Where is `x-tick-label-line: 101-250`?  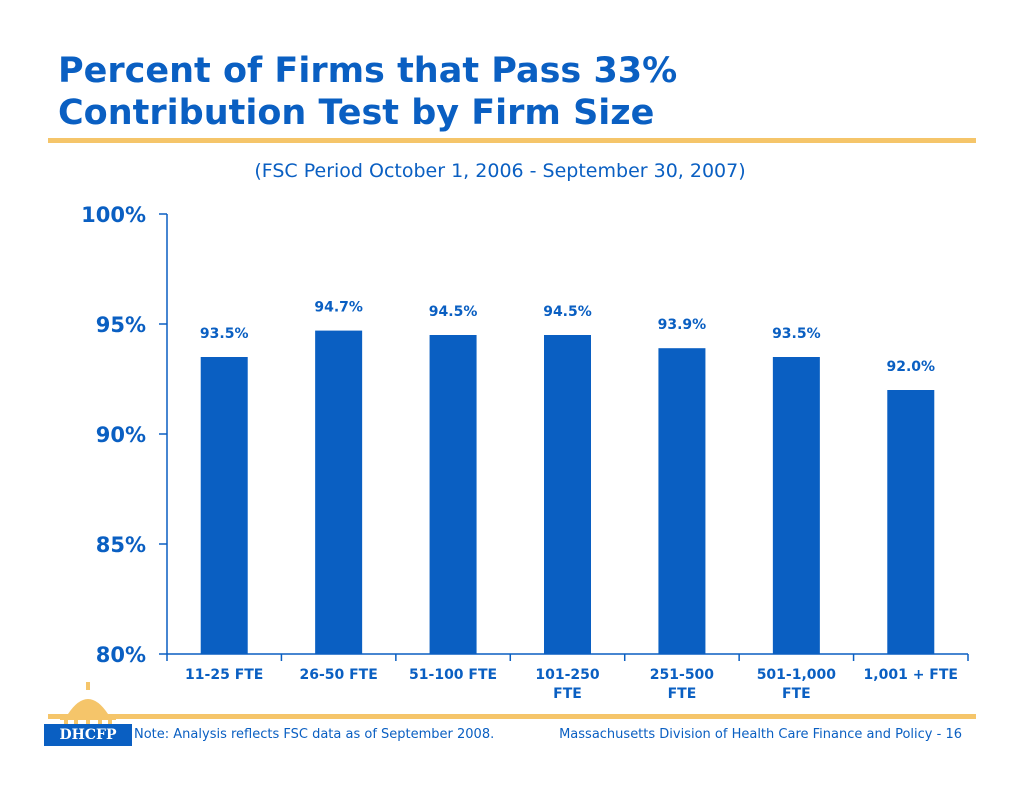 x-tick-label-line: 101-250 is located at coordinates (567, 675).